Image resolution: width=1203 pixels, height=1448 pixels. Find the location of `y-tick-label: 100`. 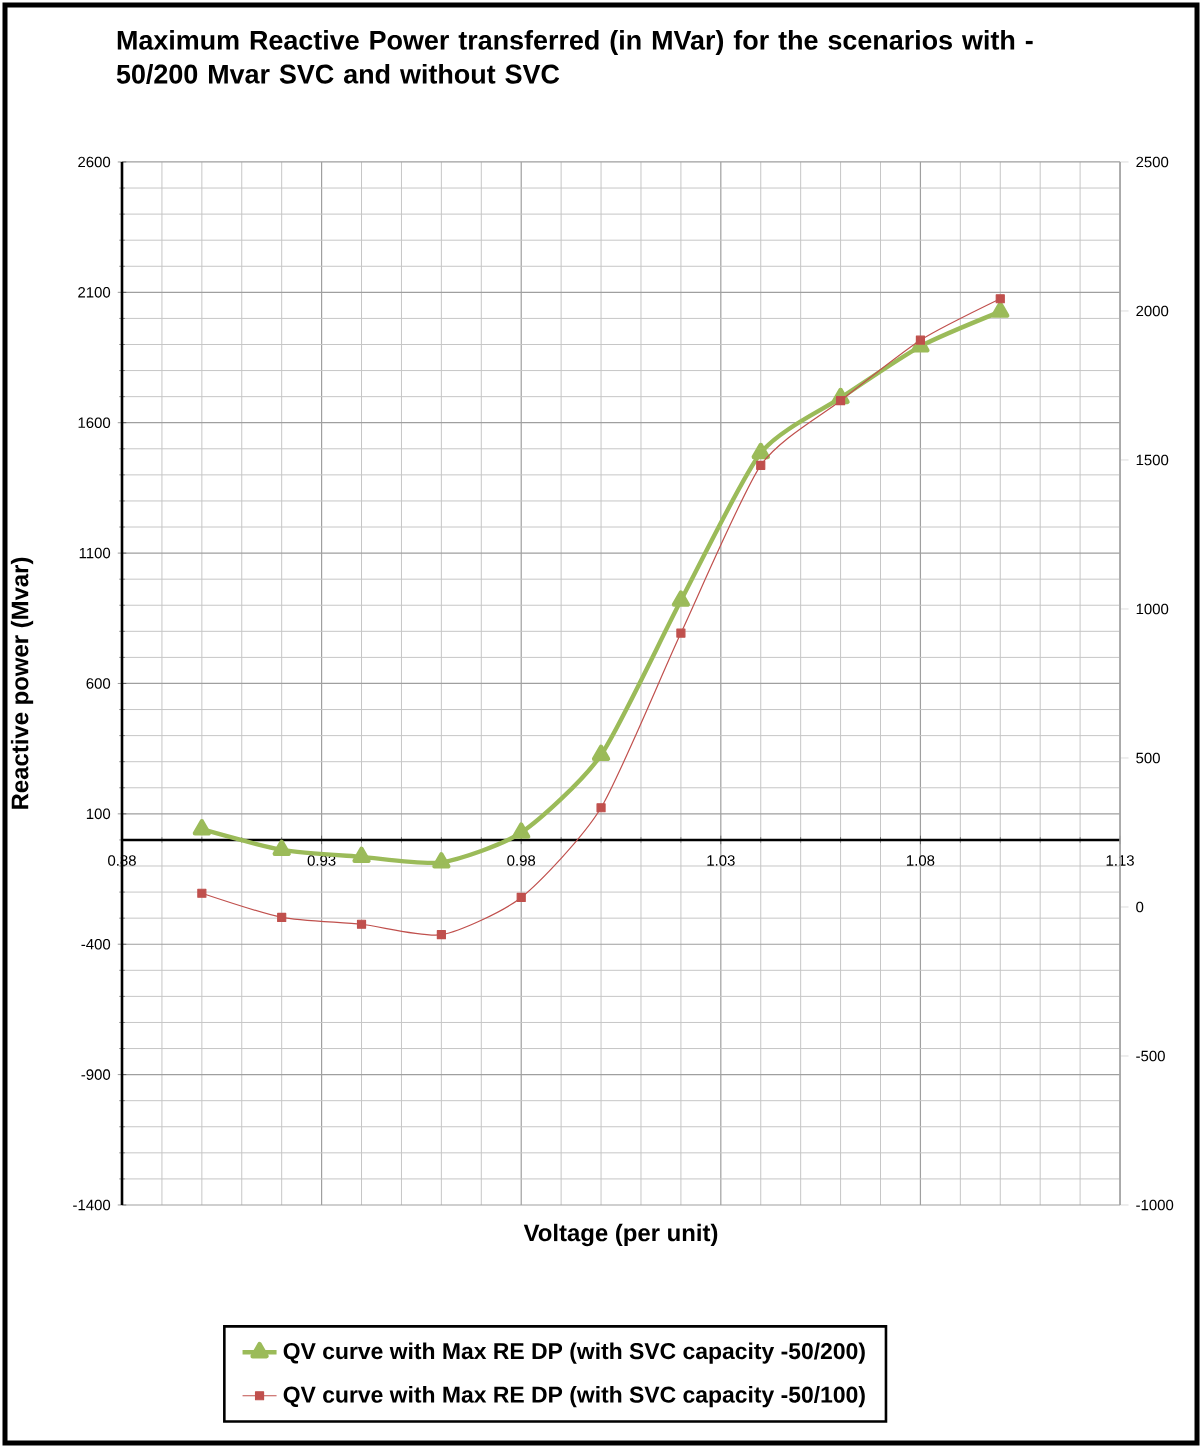

y-tick-label: 100 is located at coordinates (98, 814).